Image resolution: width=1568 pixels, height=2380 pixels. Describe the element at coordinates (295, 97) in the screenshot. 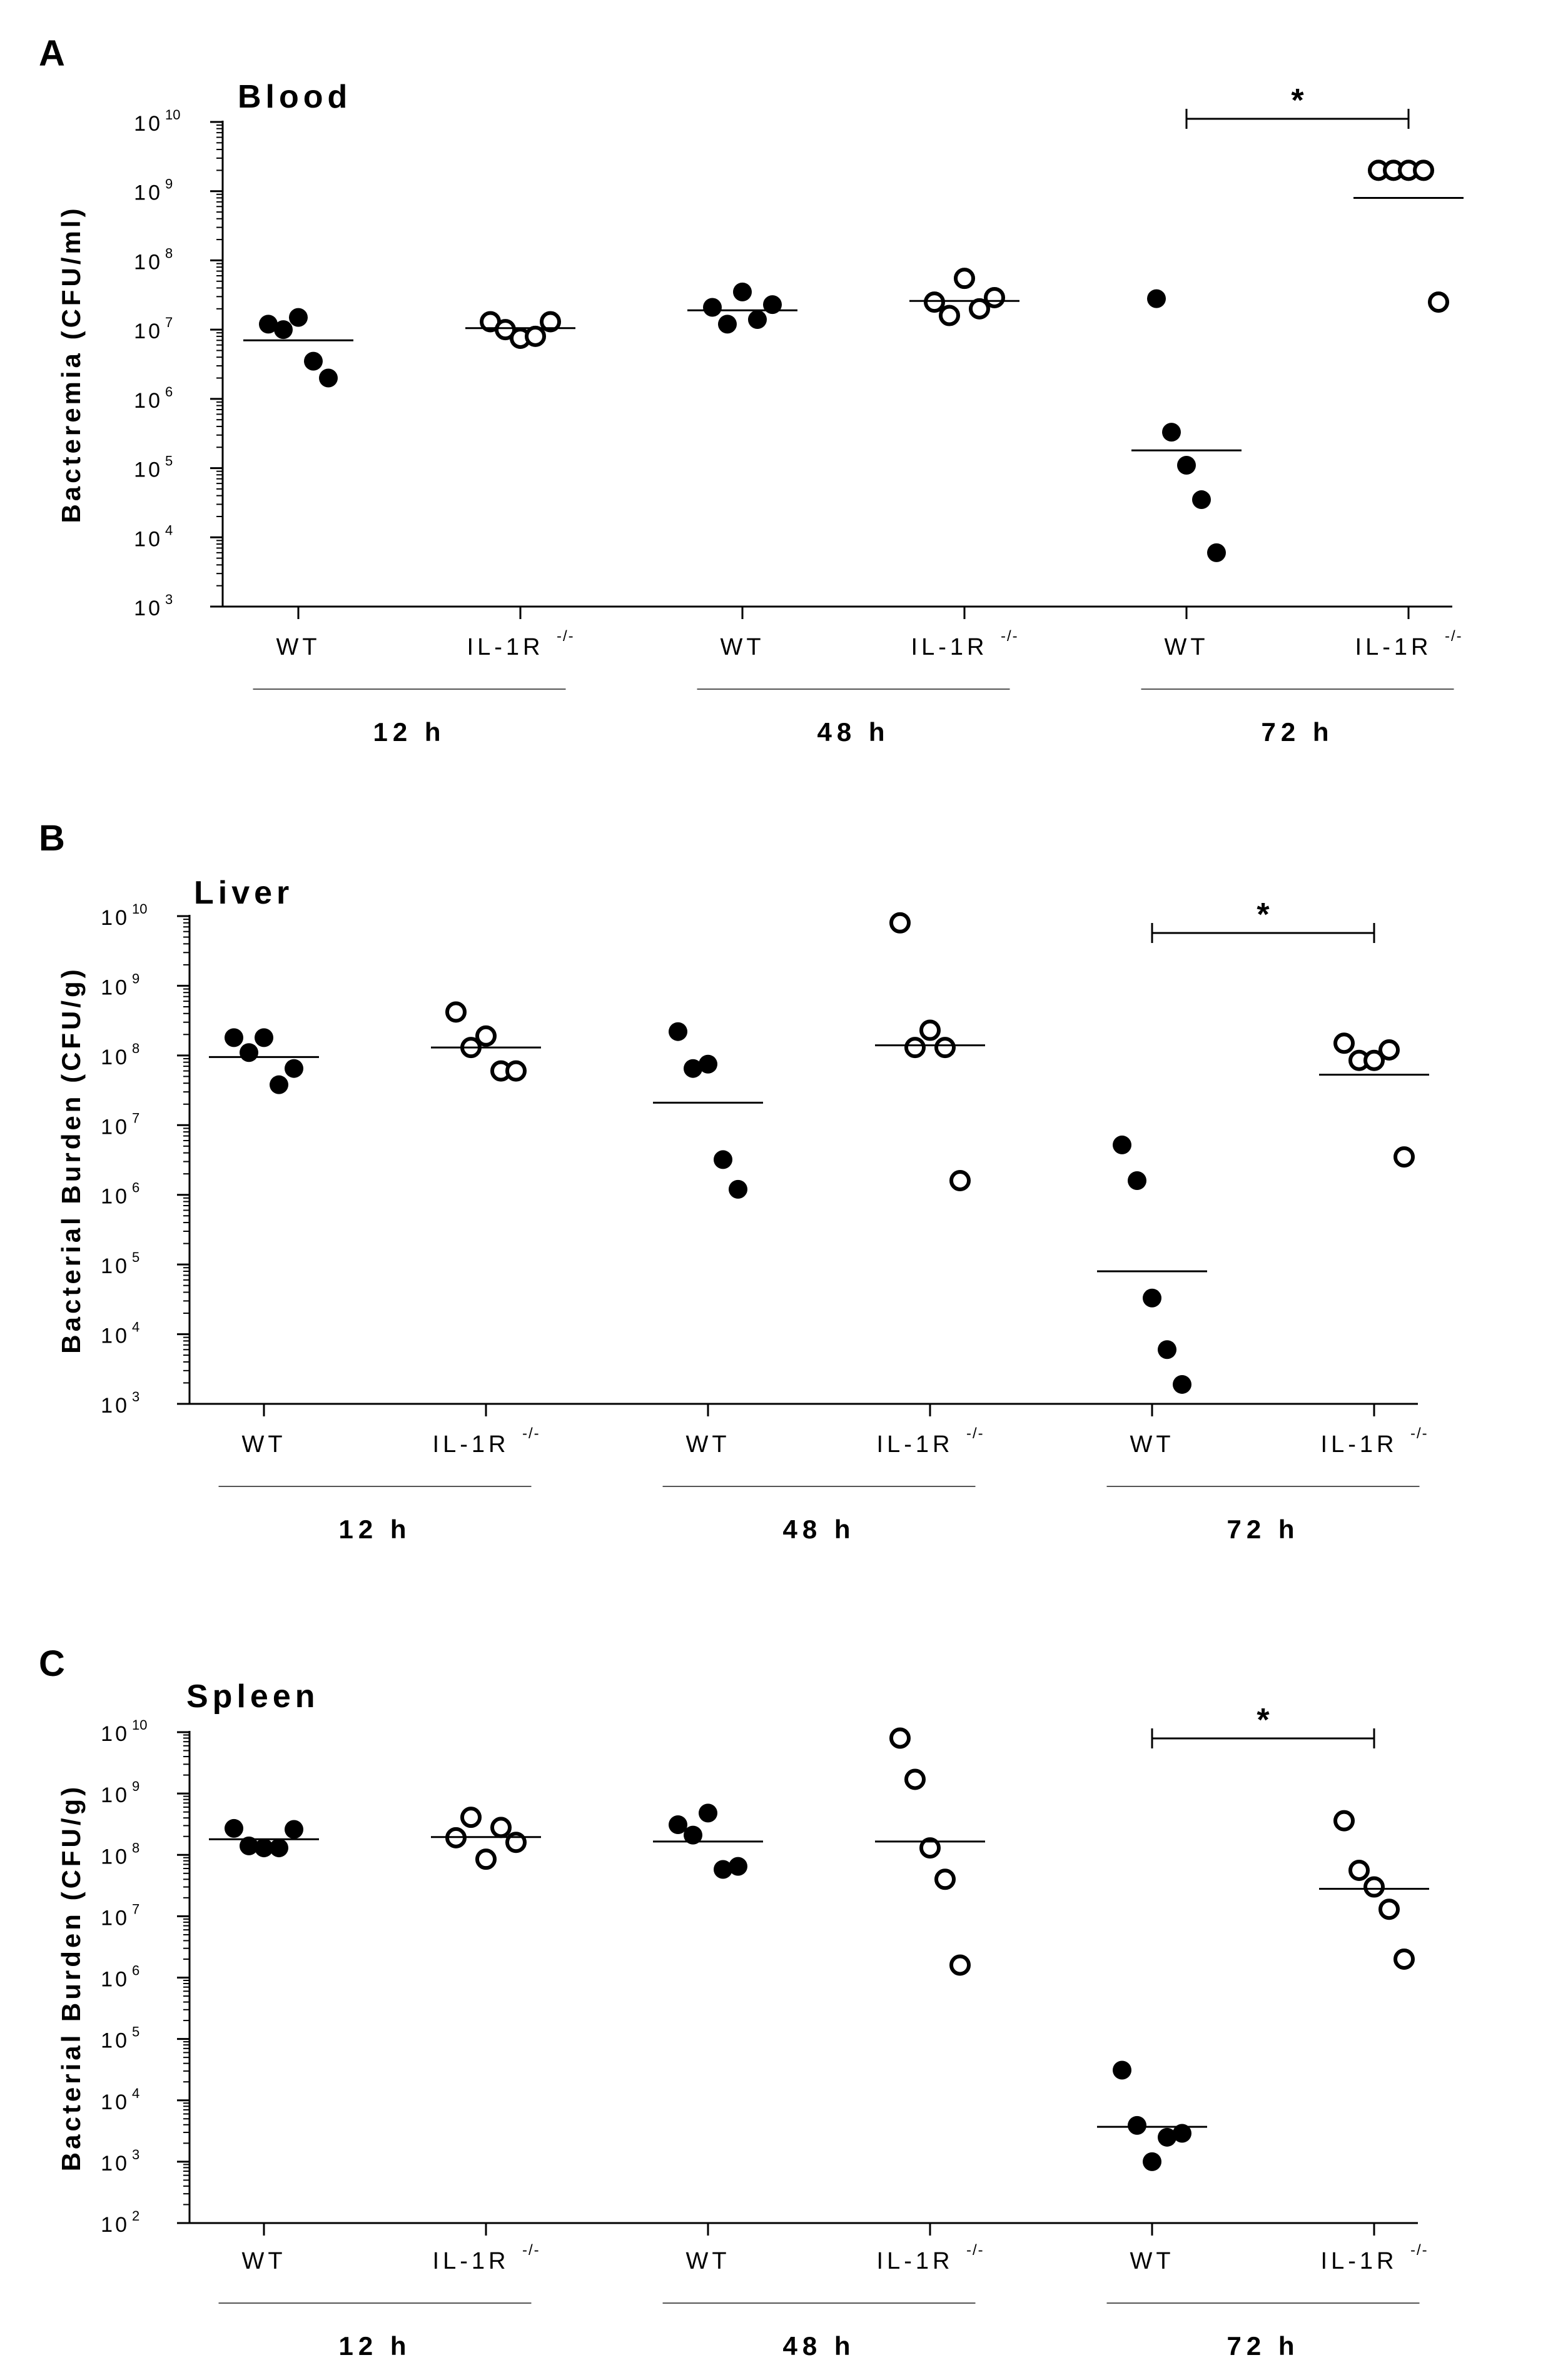

I see `panel-title: Blood` at that location.